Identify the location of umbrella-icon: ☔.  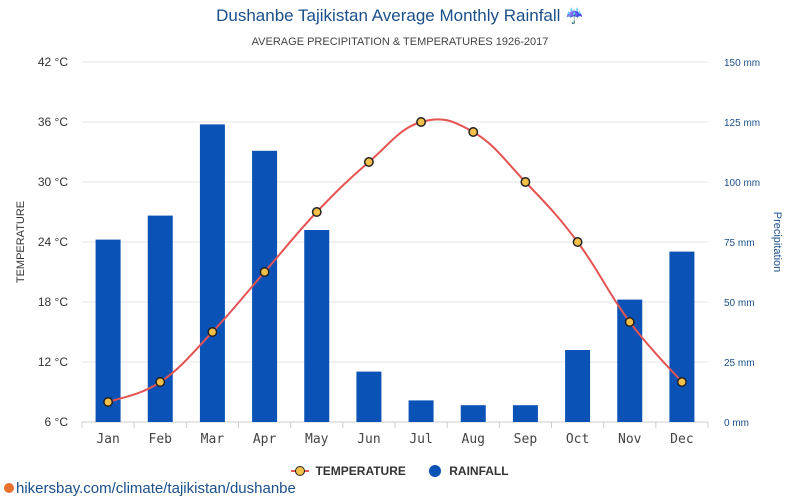
(574, 16).